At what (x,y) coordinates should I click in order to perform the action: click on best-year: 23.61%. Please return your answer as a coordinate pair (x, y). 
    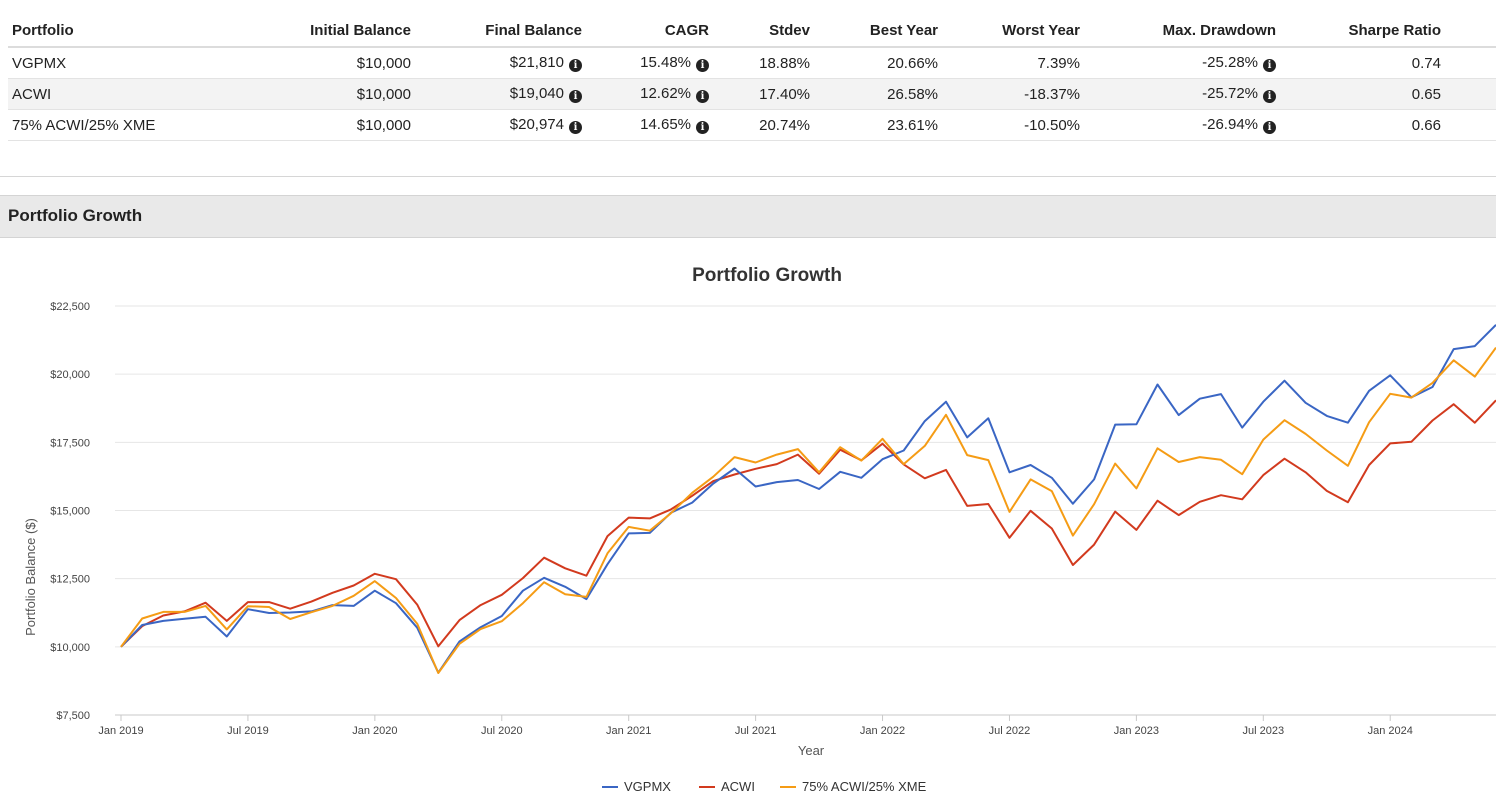
    Looking at the image, I should click on (874, 125).